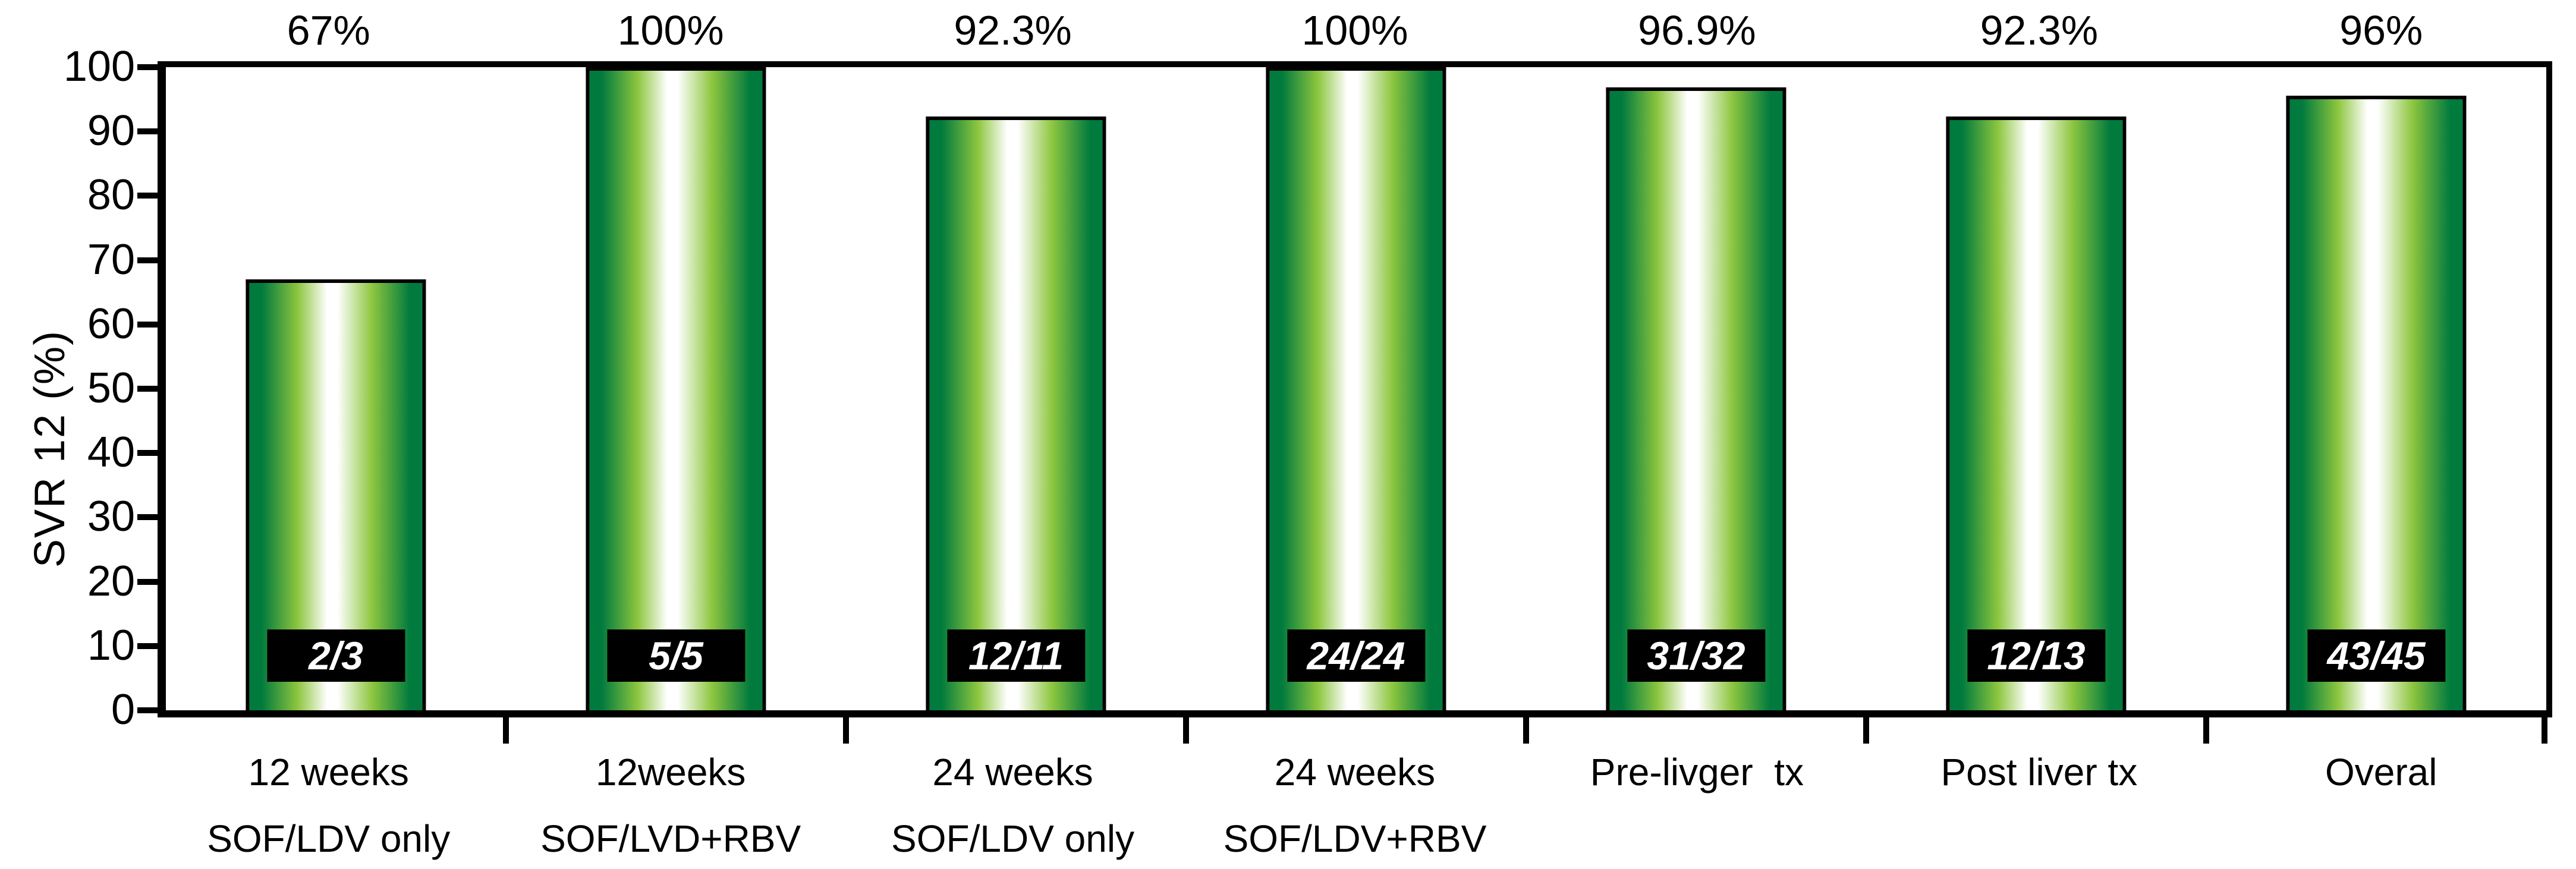 This screenshot has width=2576, height=869. I want to click on category-slot: 31/32, so click(1696, 388).